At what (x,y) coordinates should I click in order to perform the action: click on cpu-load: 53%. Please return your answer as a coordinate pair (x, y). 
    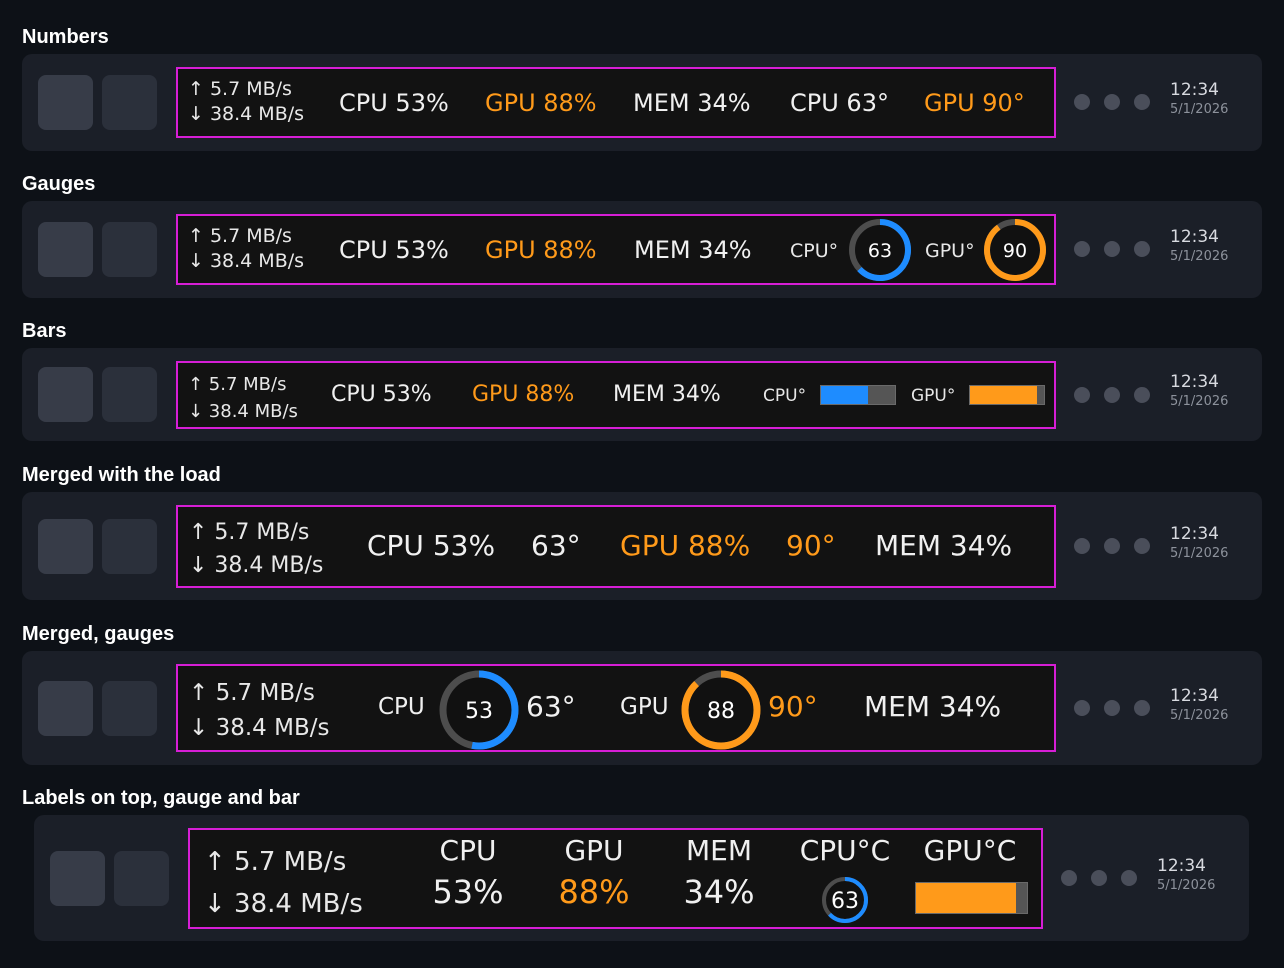
    Looking at the image, I should click on (468, 892).